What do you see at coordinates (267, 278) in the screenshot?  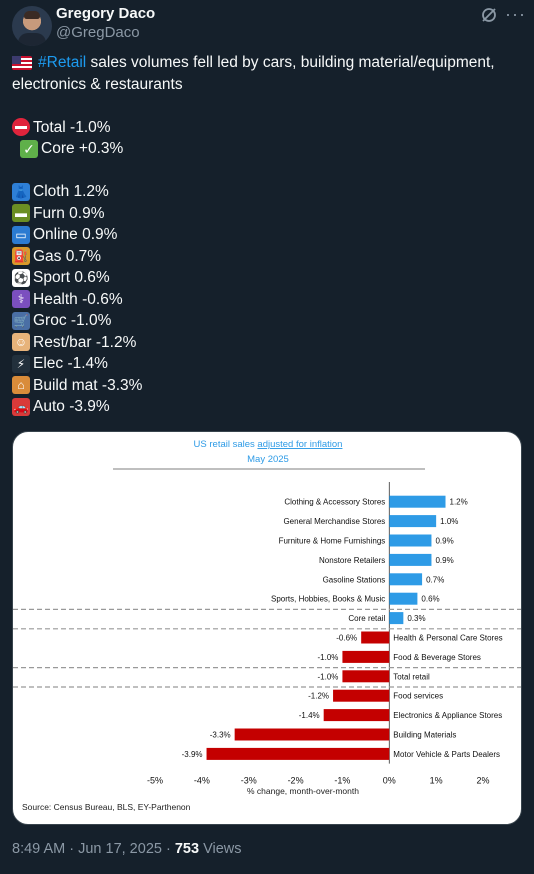 I see `category-line: ⚽ Sport 0.6%` at bounding box center [267, 278].